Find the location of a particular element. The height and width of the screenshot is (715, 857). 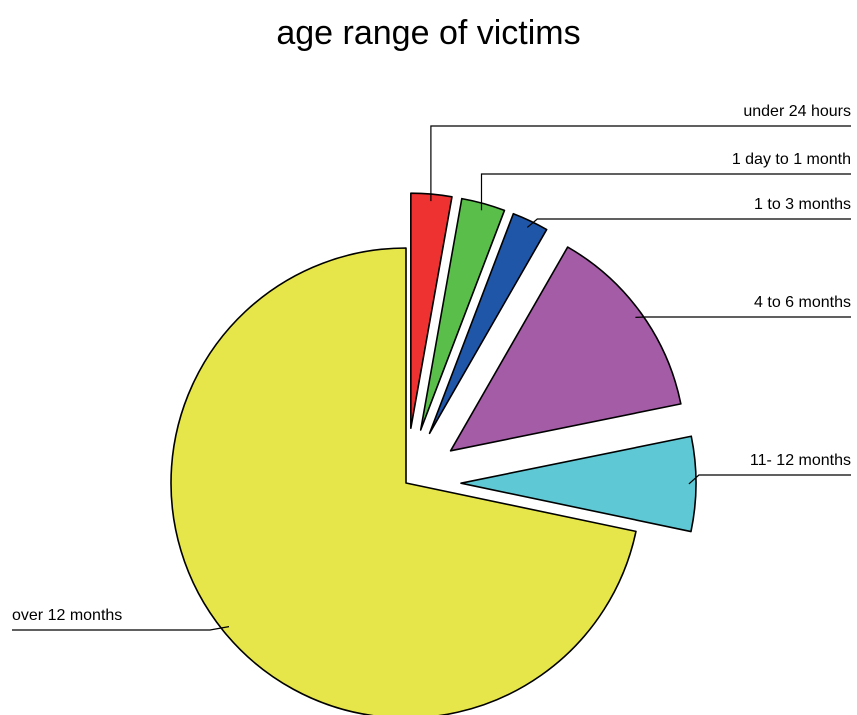

slice-label: over 12 months is located at coordinates (67, 615).